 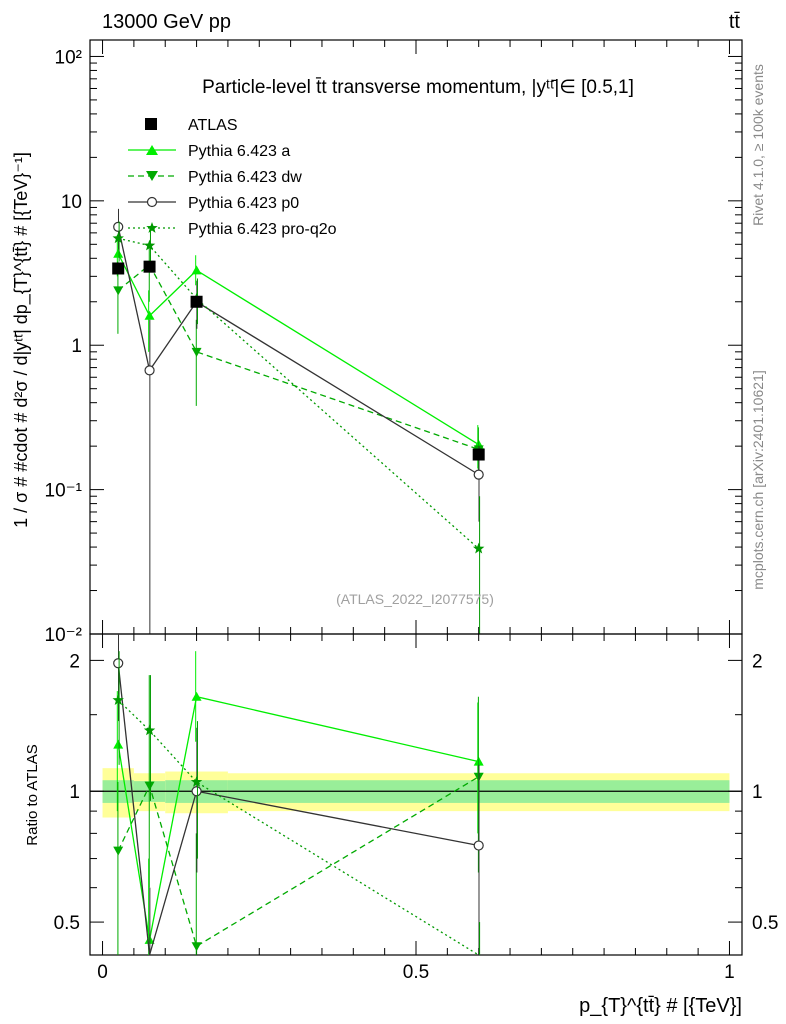 I want to click on y-tick-label: 10⁻¹, so click(x=64, y=491).